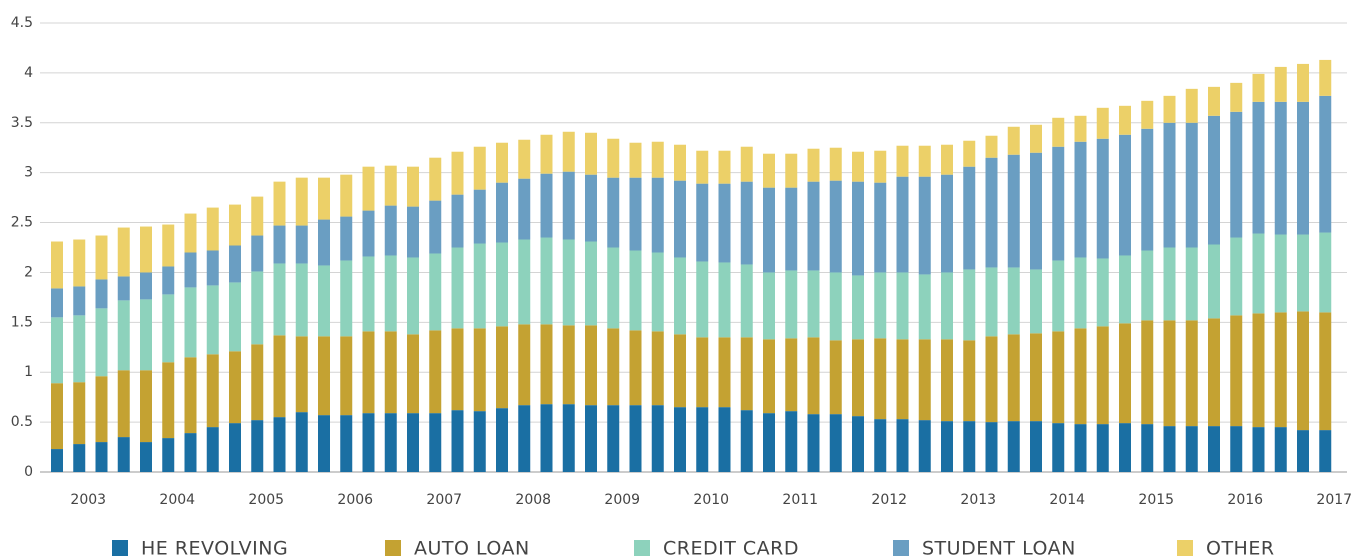  Describe the element at coordinates (711, 500) in the screenshot. I see `x-tick-label: 2010` at that location.